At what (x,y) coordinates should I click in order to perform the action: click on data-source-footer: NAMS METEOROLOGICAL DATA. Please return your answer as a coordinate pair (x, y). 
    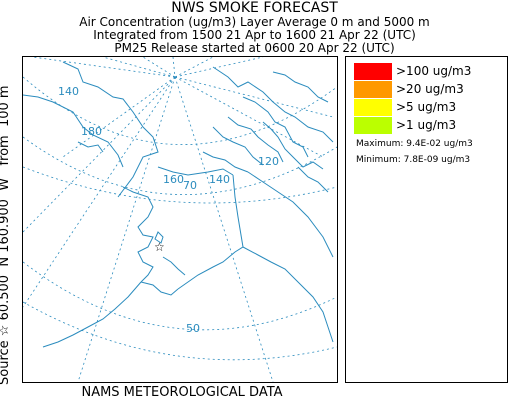
    Looking at the image, I should click on (182, 392).